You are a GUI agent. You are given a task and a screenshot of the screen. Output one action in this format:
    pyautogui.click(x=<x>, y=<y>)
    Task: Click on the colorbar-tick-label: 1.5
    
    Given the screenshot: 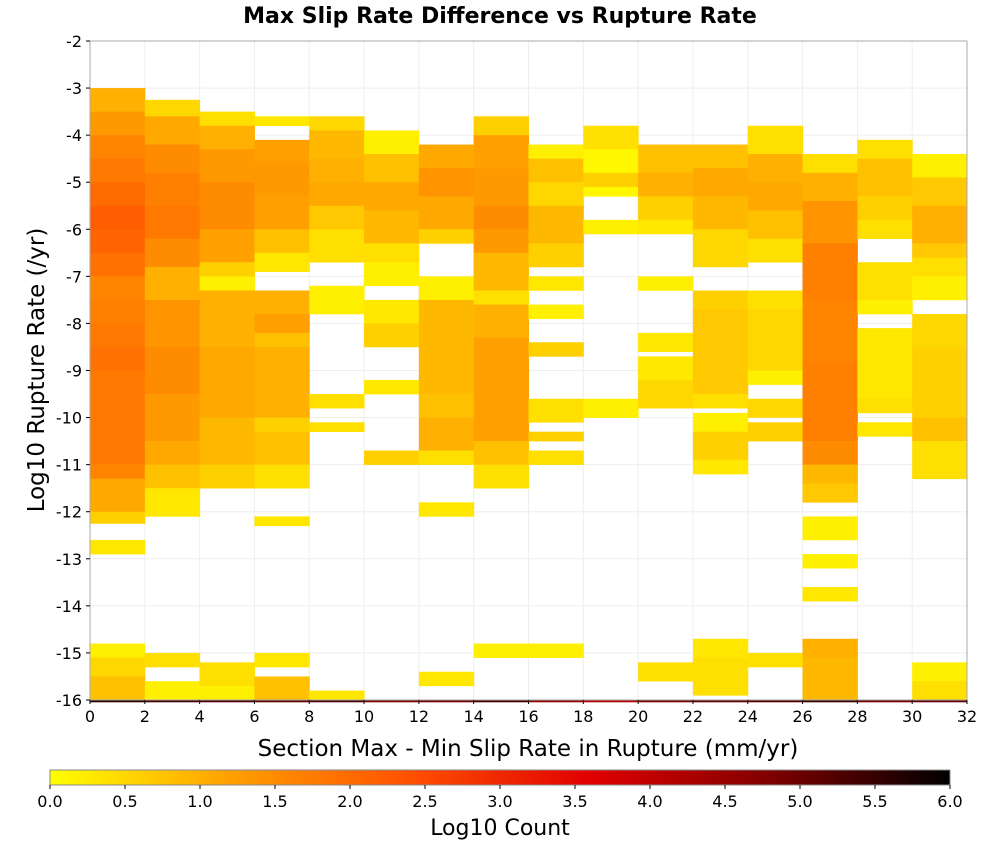 What is the action you would take?
    pyautogui.click(x=274, y=801)
    